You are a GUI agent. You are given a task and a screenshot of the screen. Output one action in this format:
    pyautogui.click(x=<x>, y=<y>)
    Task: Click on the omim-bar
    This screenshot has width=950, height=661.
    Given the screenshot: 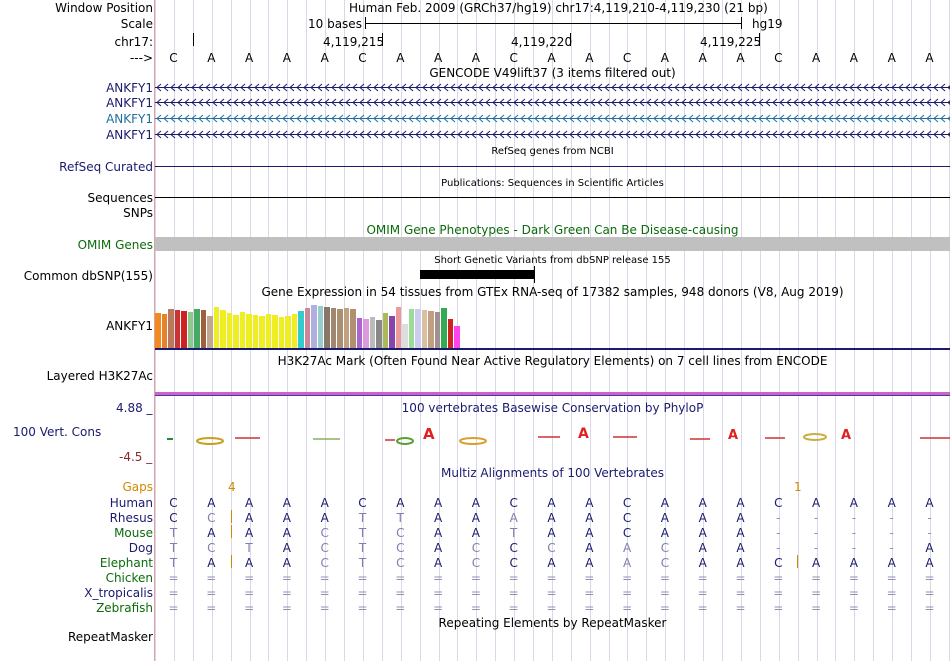 What is the action you would take?
    pyautogui.click(x=552, y=244)
    